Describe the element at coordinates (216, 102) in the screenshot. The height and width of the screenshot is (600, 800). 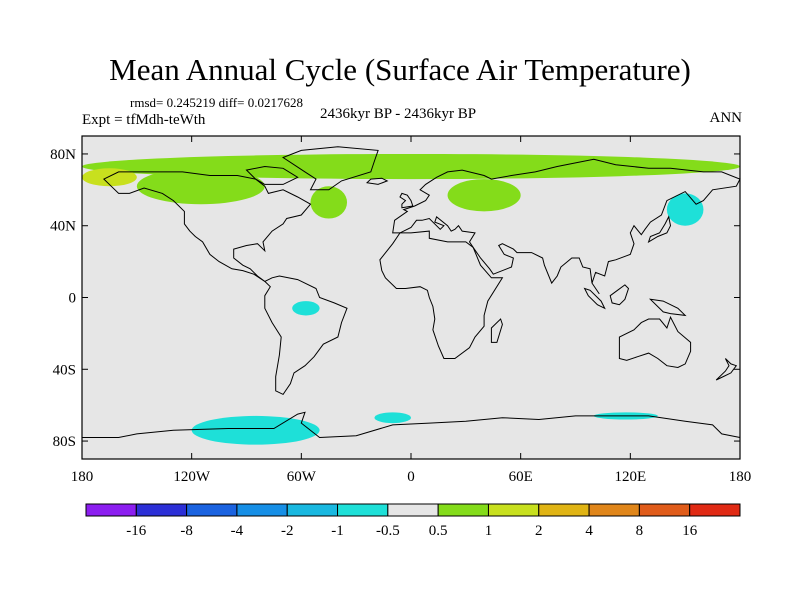
I see `stats-line: rmsd= 0.245219 diff= 0.0217628` at that location.